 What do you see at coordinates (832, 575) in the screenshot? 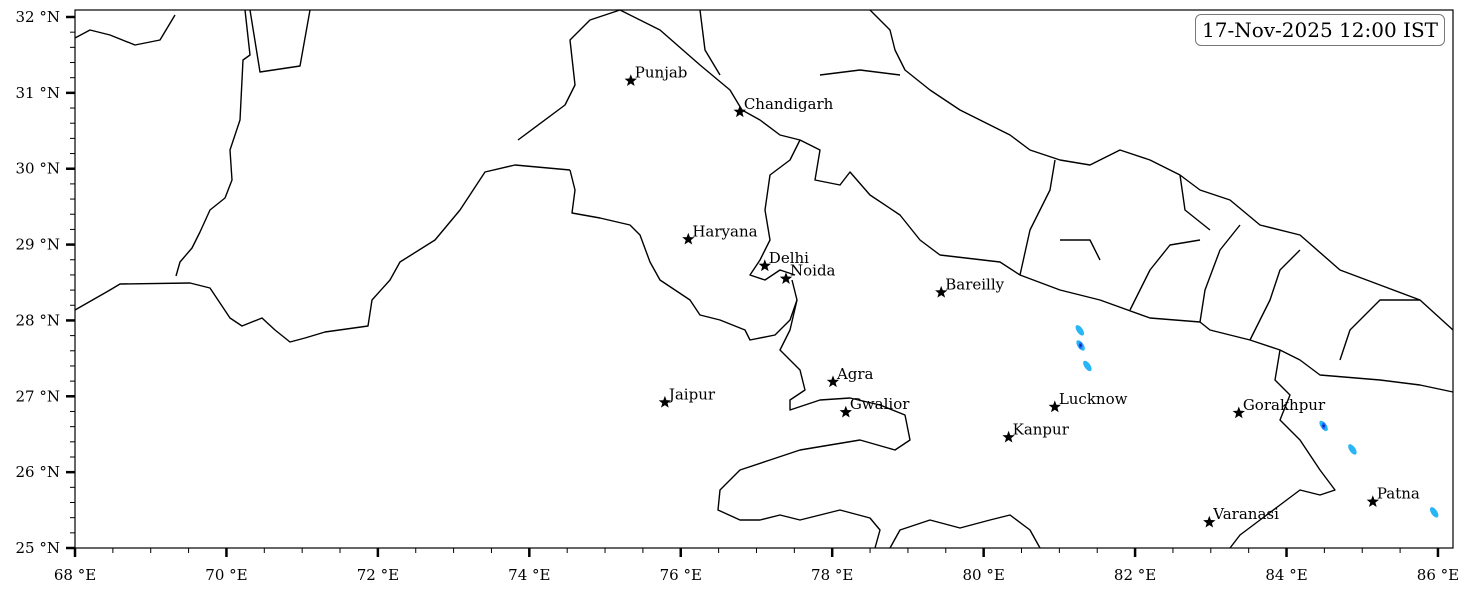
I see `x-tick-label: 78 °E` at bounding box center [832, 575].